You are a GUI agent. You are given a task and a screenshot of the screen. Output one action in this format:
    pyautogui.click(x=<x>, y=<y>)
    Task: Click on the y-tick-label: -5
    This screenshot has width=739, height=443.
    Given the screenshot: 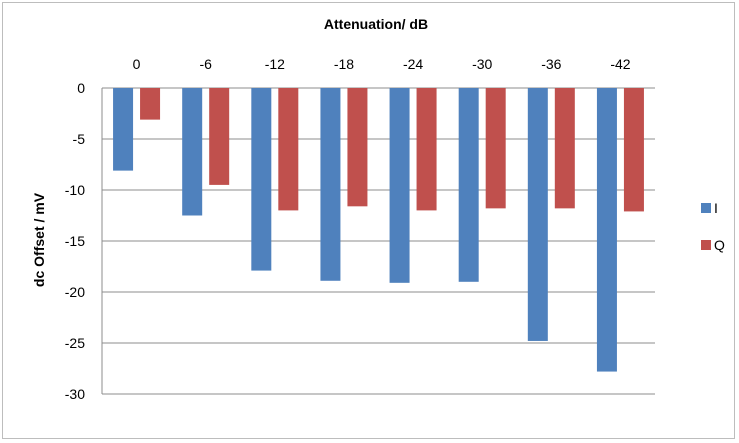 What is the action you would take?
    pyautogui.click(x=79, y=139)
    